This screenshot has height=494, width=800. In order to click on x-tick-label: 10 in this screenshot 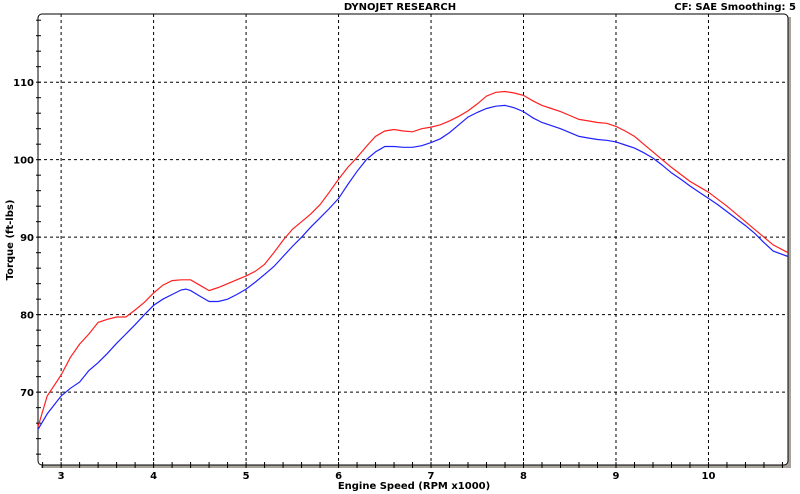, I will do `click(709, 476)`.